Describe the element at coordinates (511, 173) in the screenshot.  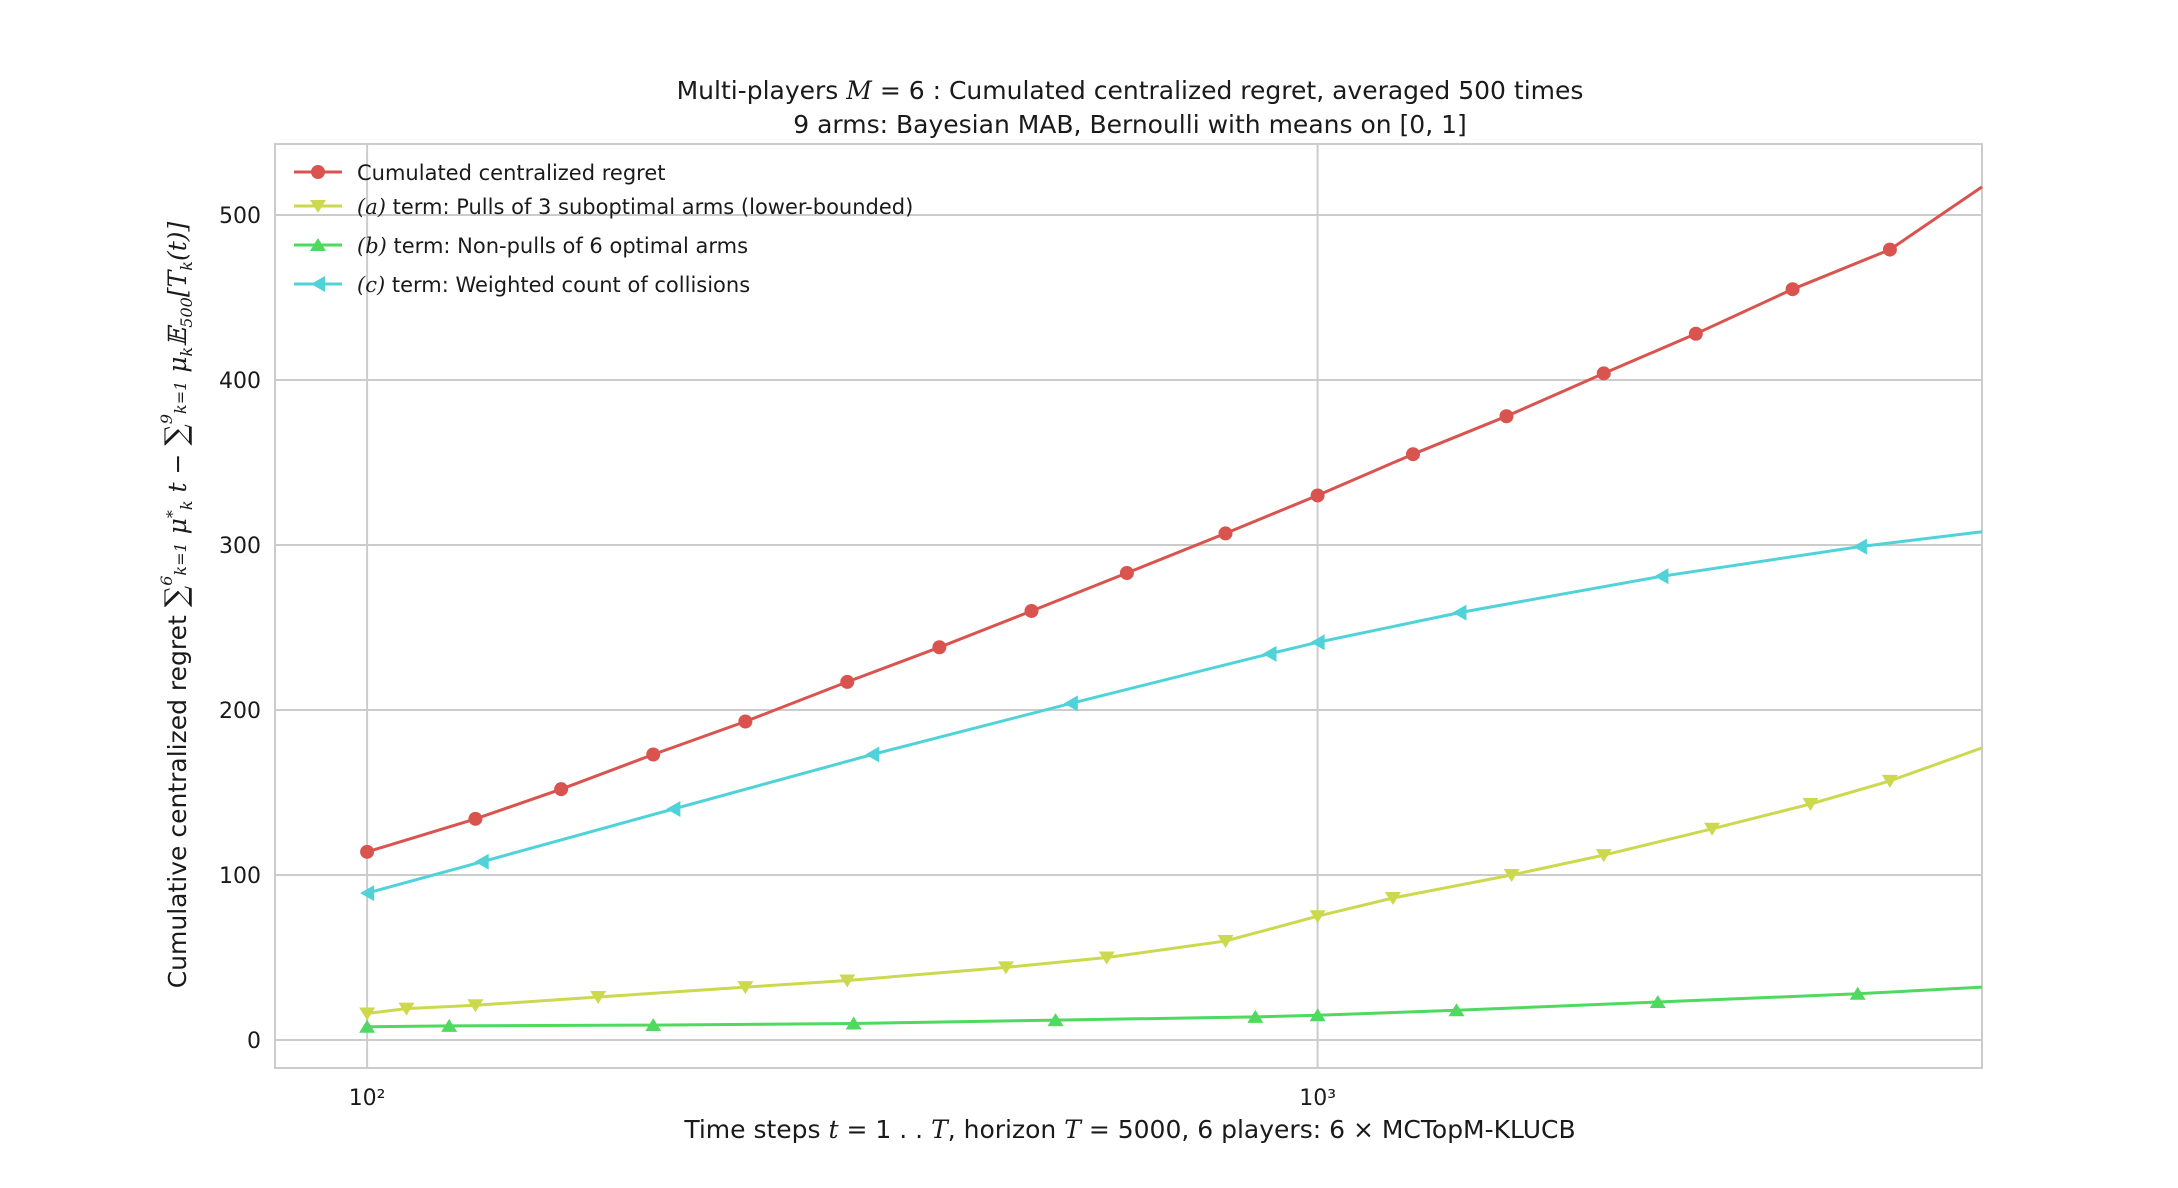
I see `legend-label-regret: Cumulated centralized regret` at that location.